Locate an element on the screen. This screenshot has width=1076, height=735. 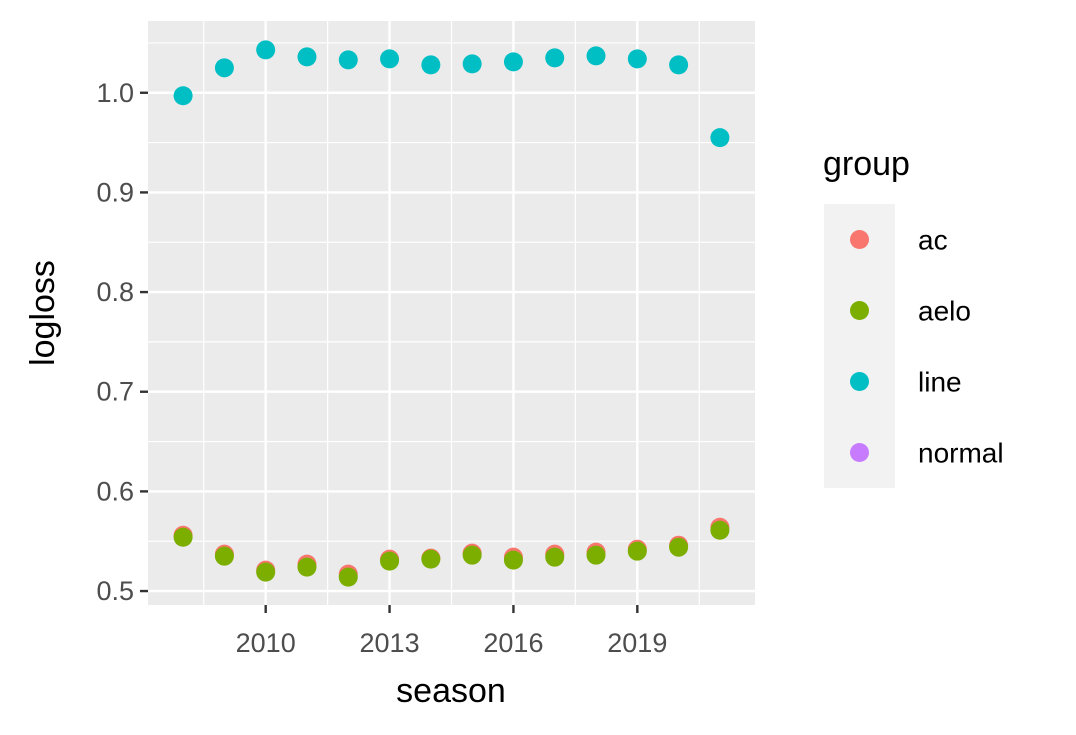
x-axis-title: season is located at coordinates (451, 691).